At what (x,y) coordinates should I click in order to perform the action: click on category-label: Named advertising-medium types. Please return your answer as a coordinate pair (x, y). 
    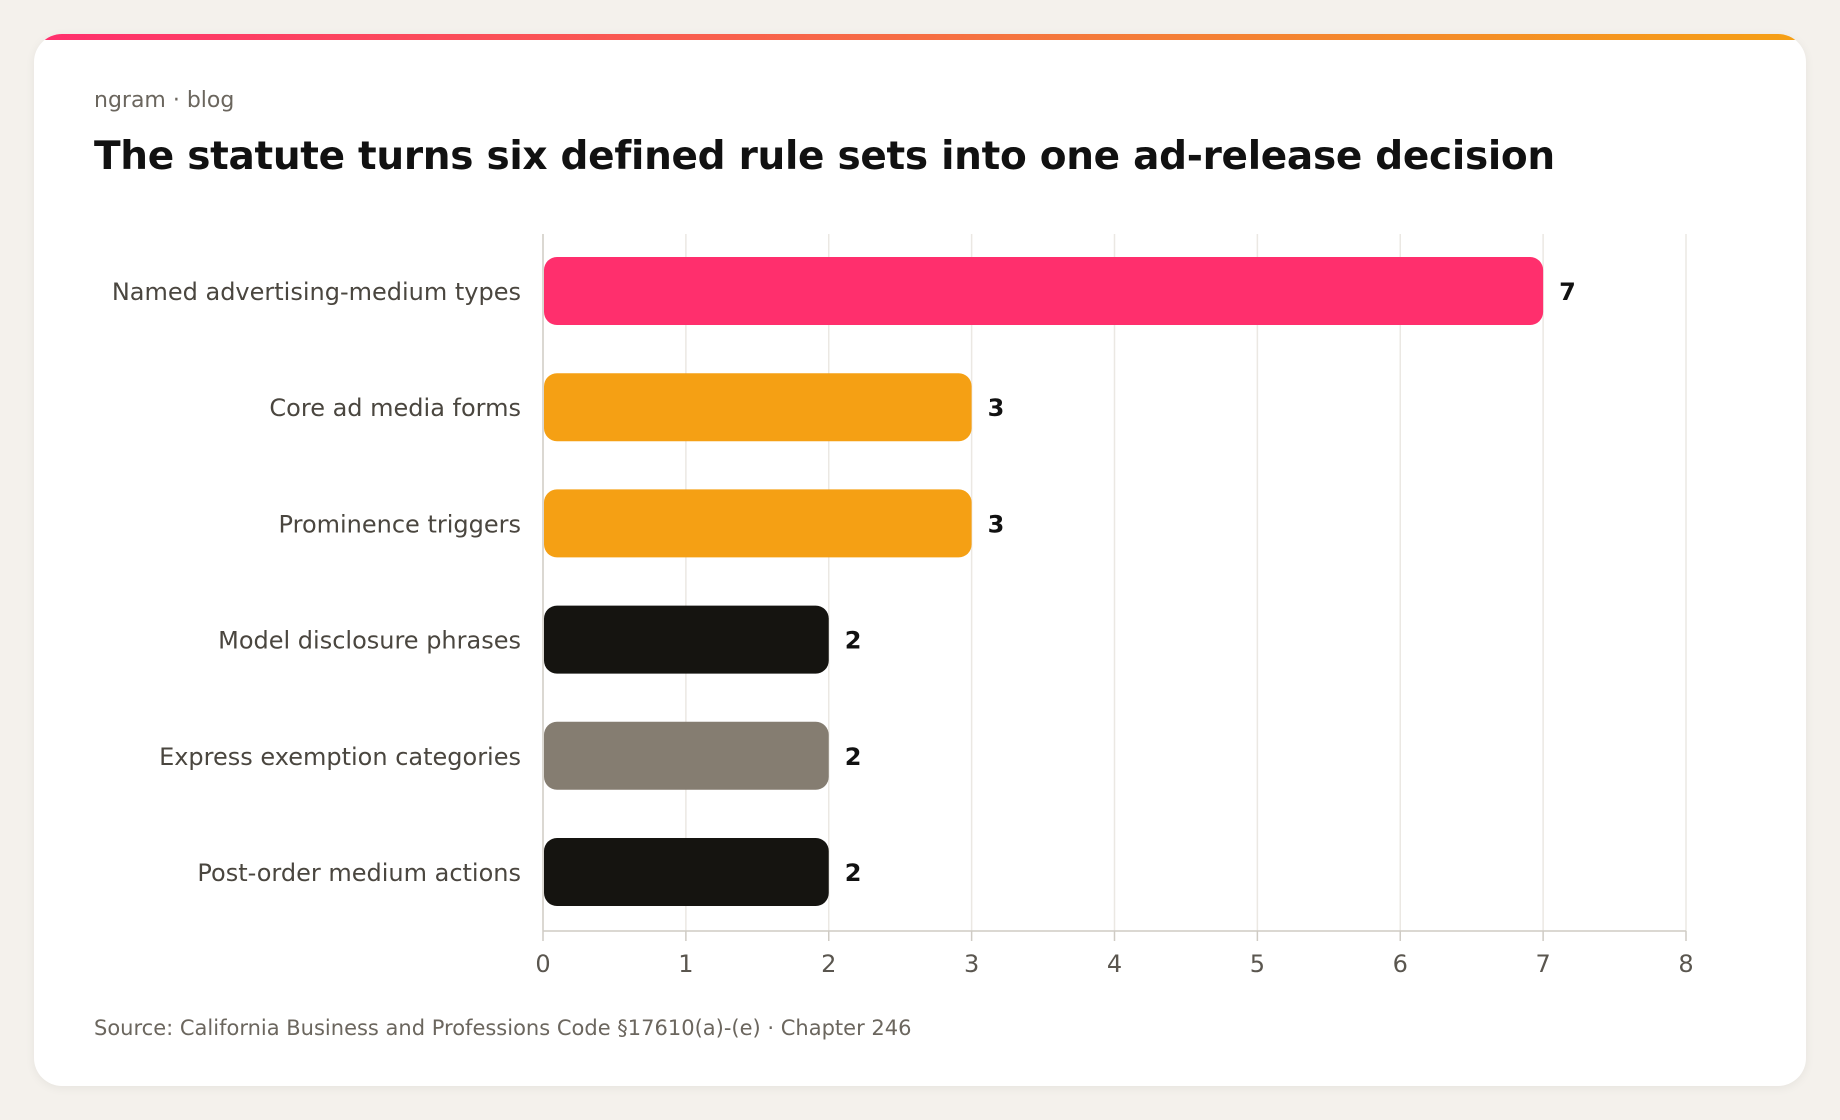
    Looking at the image, I should click on (316, 292).